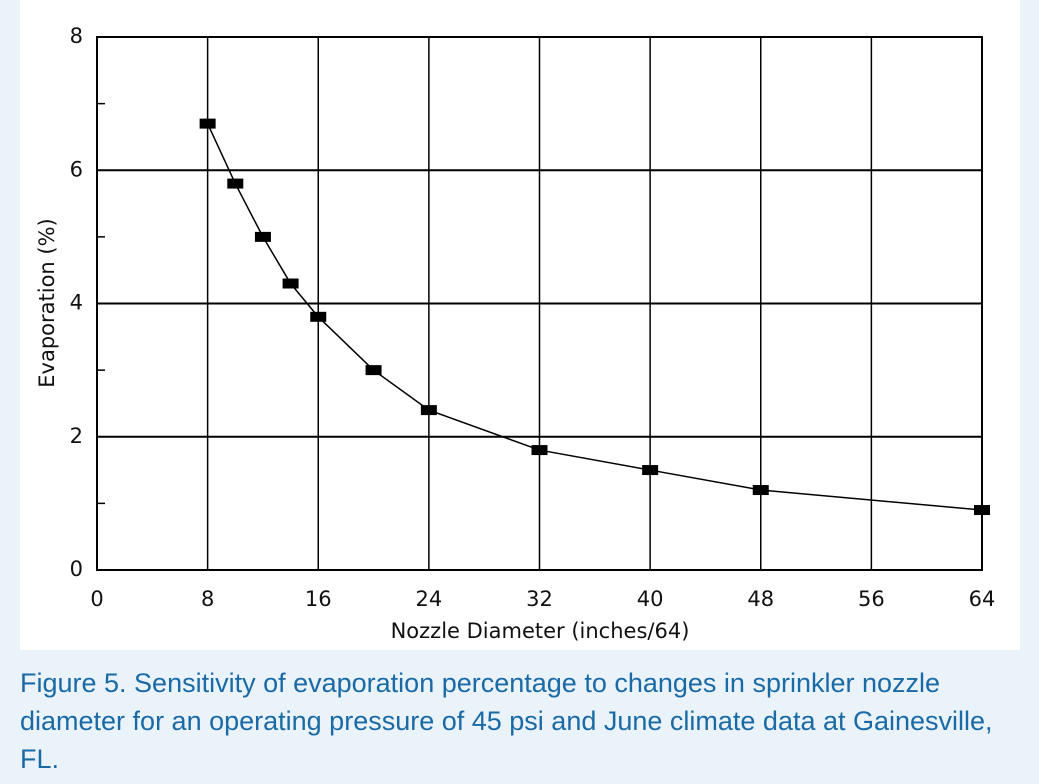 Image resolution: width=1039 pixels, height=784 pixels. I want to click on x-tick-label: 64, so click(982, 599).